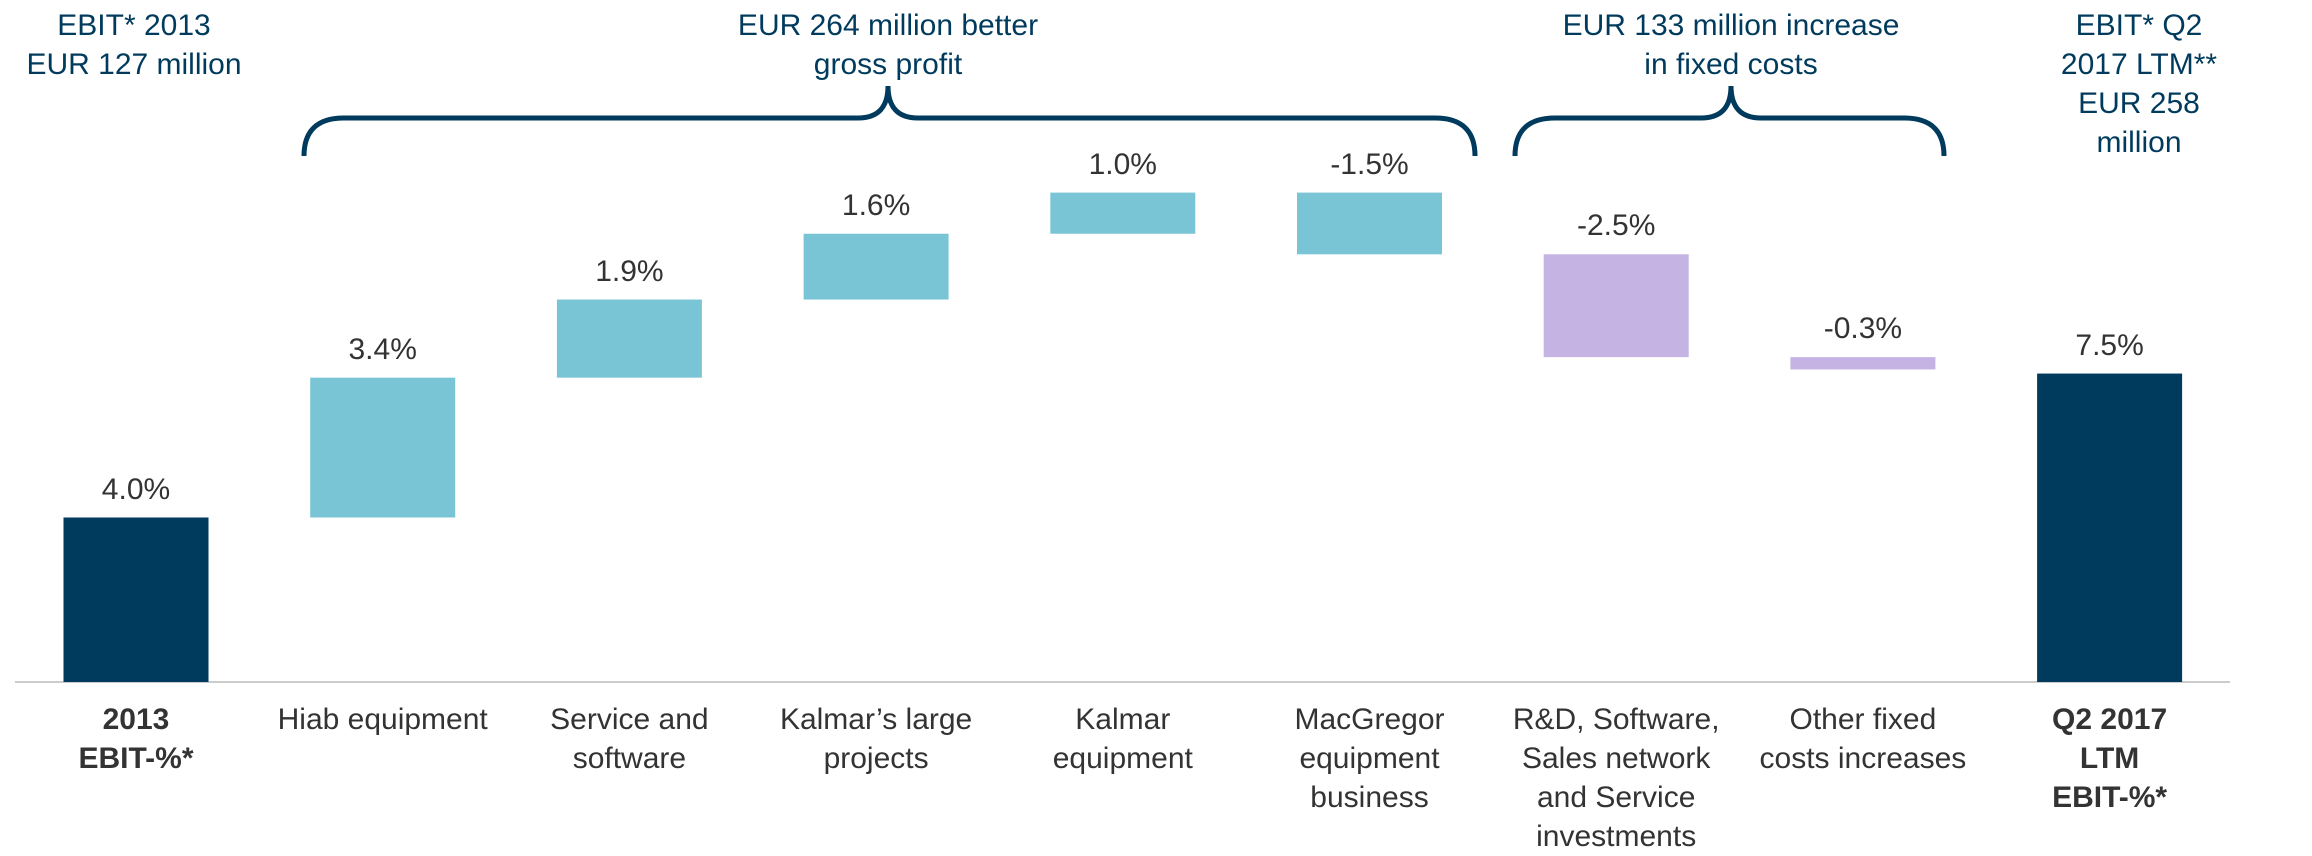  Describe the element at coordinates (629, 739) in the screenshot. I see `x-tick-label: Service and software` at that location.